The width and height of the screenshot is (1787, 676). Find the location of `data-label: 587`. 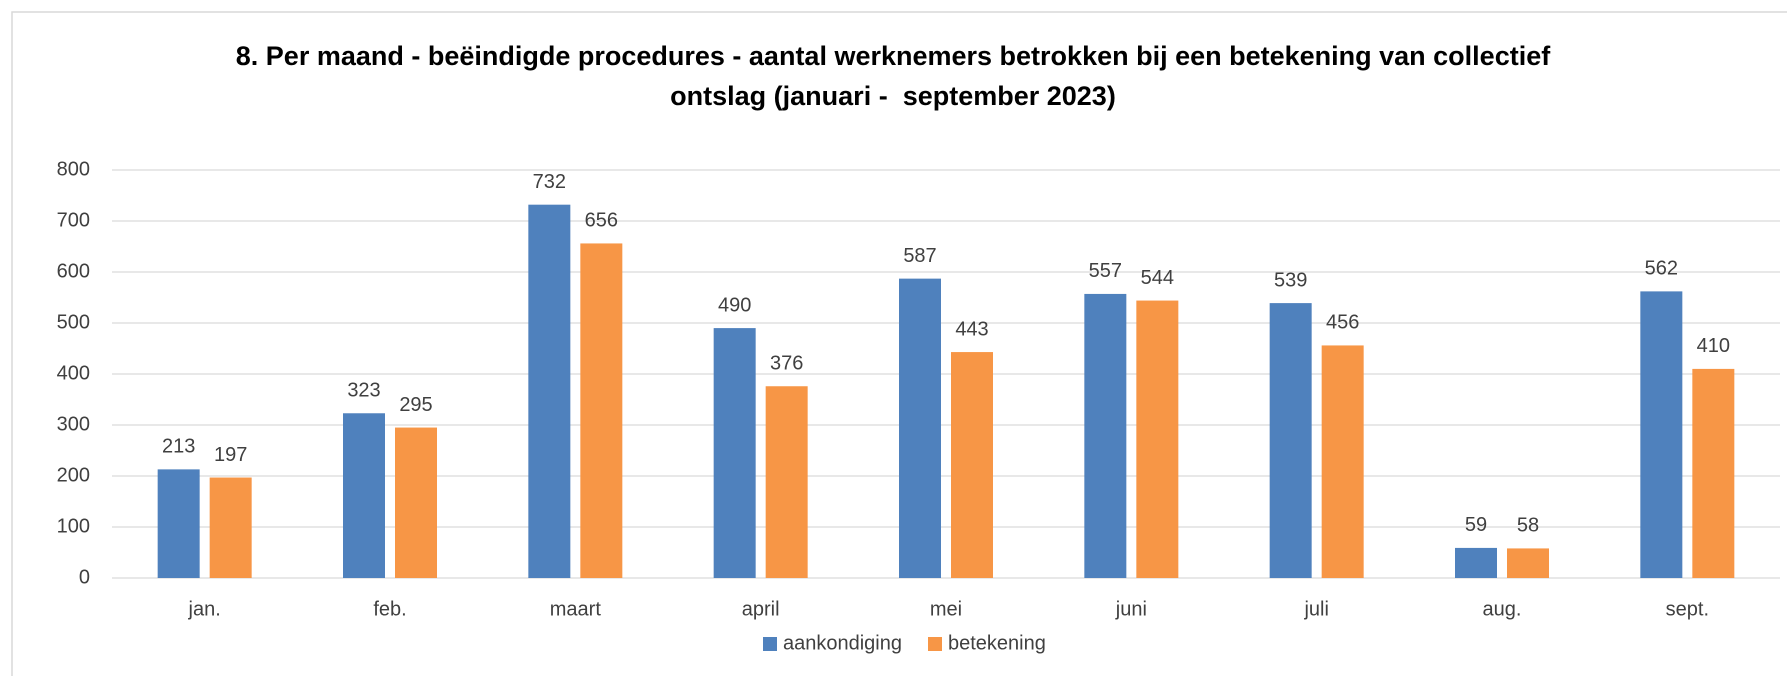

data-label: 587 is located at coordinates (919, 256).